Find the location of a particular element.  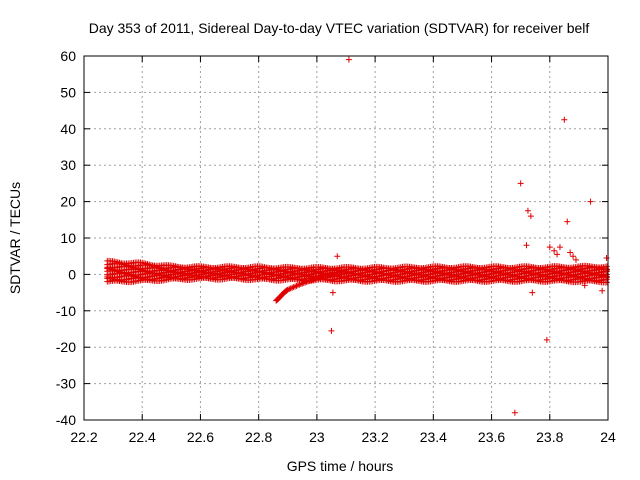

x-tick-label: 23.4 is located at coordinates (433, 437).